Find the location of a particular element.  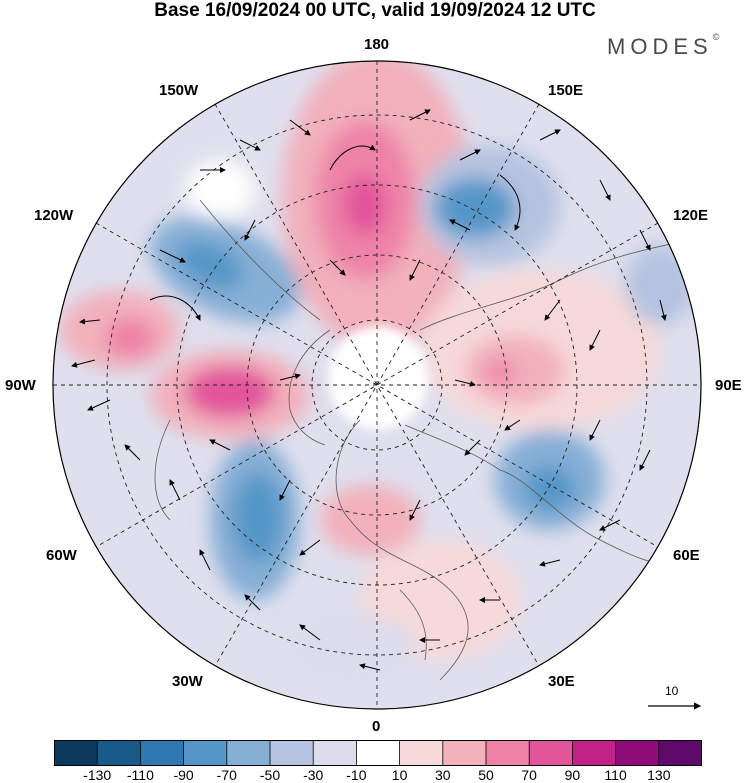

colorbar-tick-label: 70 is located at coordinates (529, 775).